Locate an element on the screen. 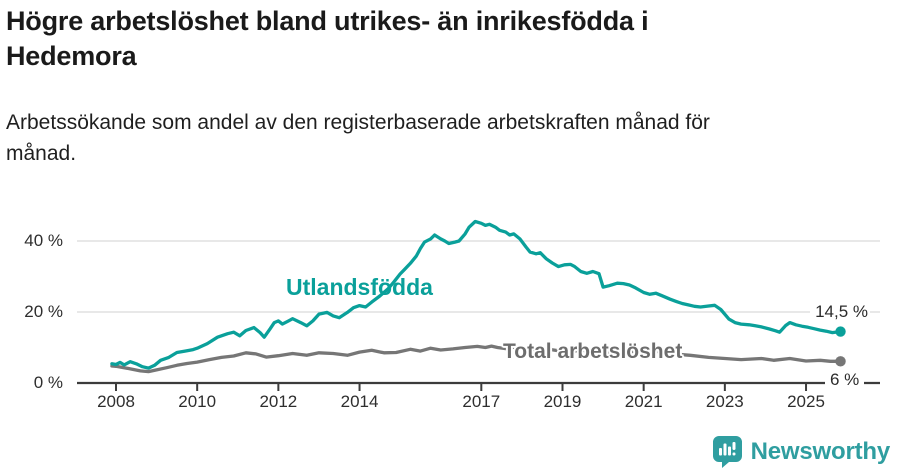 The image size is (900, 474). y-axis-tick-label-20: 20 % is located at coordinates (43, 311).